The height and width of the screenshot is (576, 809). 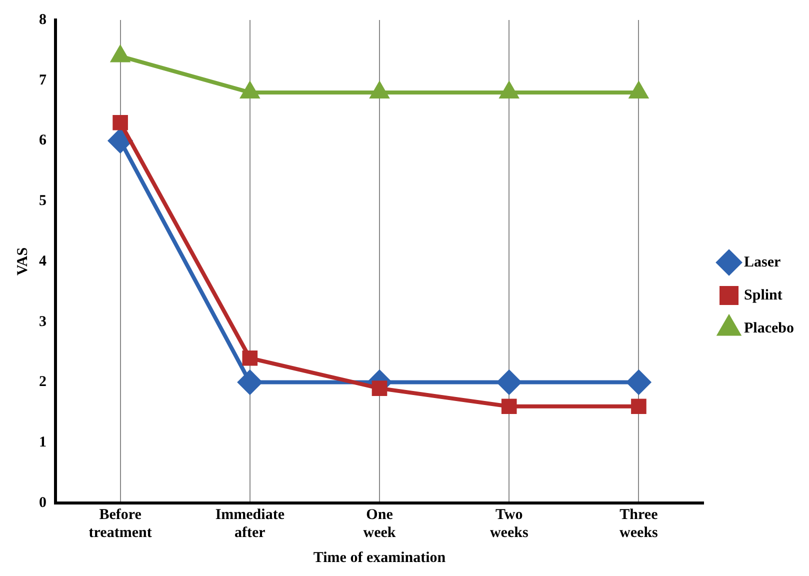 What do you see at coordinates (42, 502) in the screenshot?
I see `y-tick-label: 0` at bounding box center [42, 502].